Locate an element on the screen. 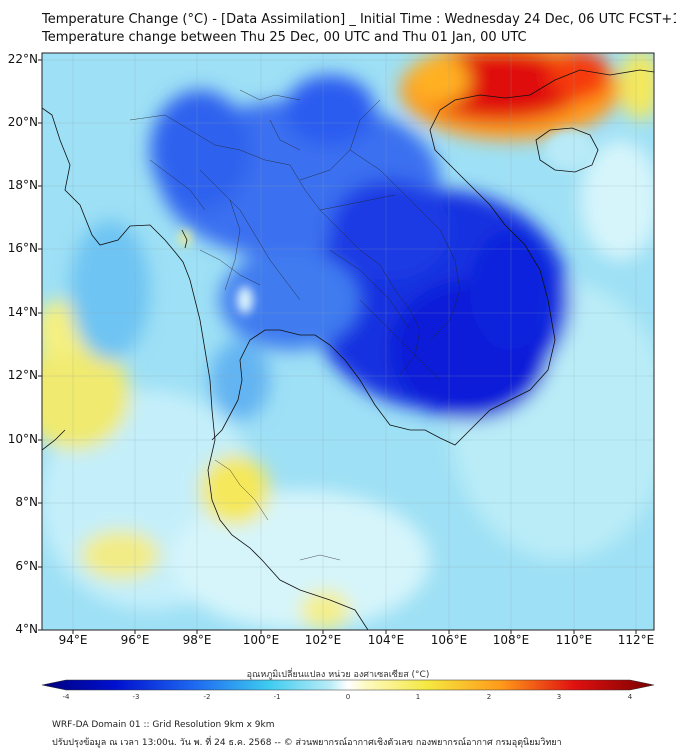 Image resolution: width=676 pixels, height=756 pixels. colorbar-tick-m2: -2 is located at coordinates (207, 697).